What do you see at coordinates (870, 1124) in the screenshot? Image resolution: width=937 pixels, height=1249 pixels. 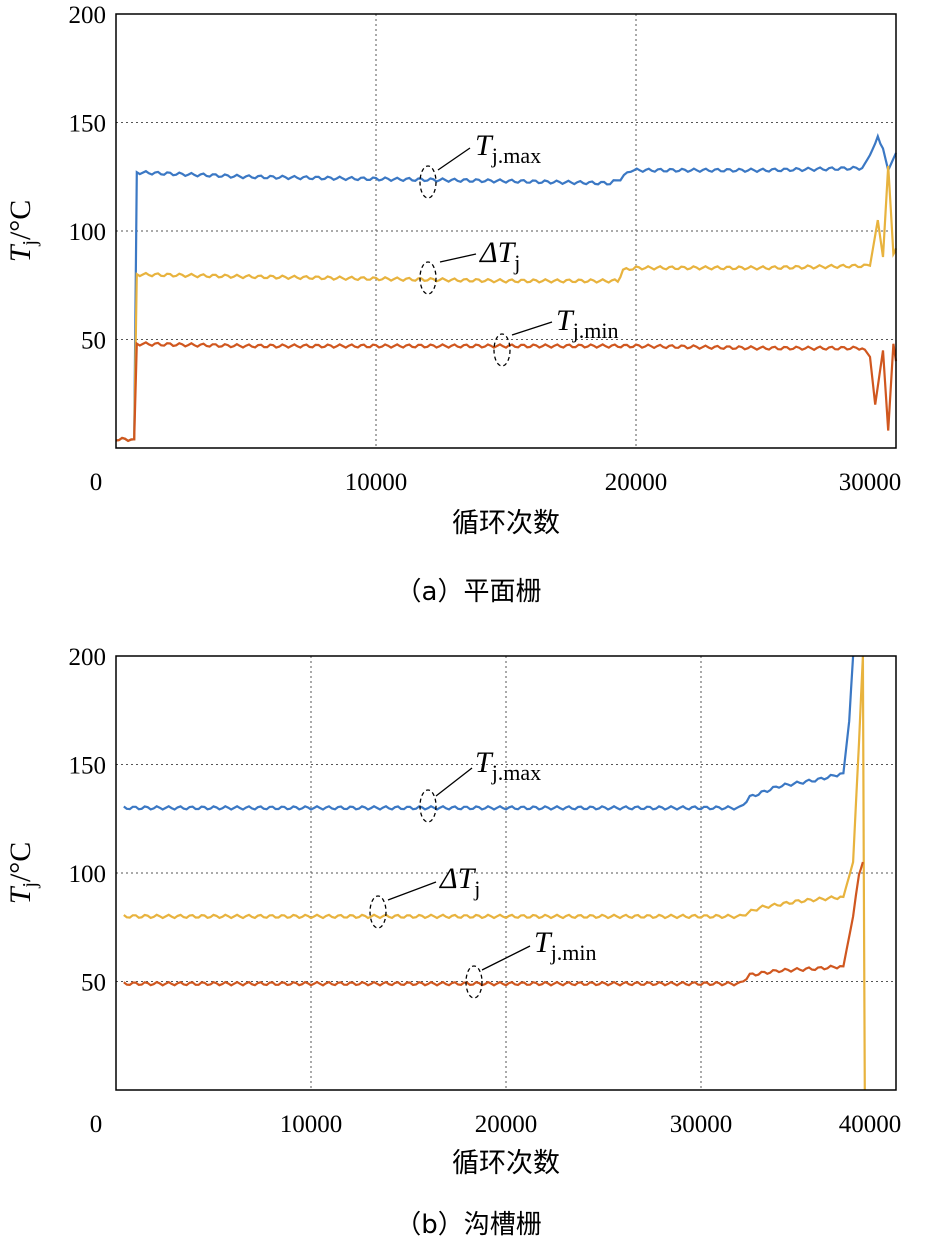 I see `x-tick-label: 40000` at bounding box center [870, 1124].